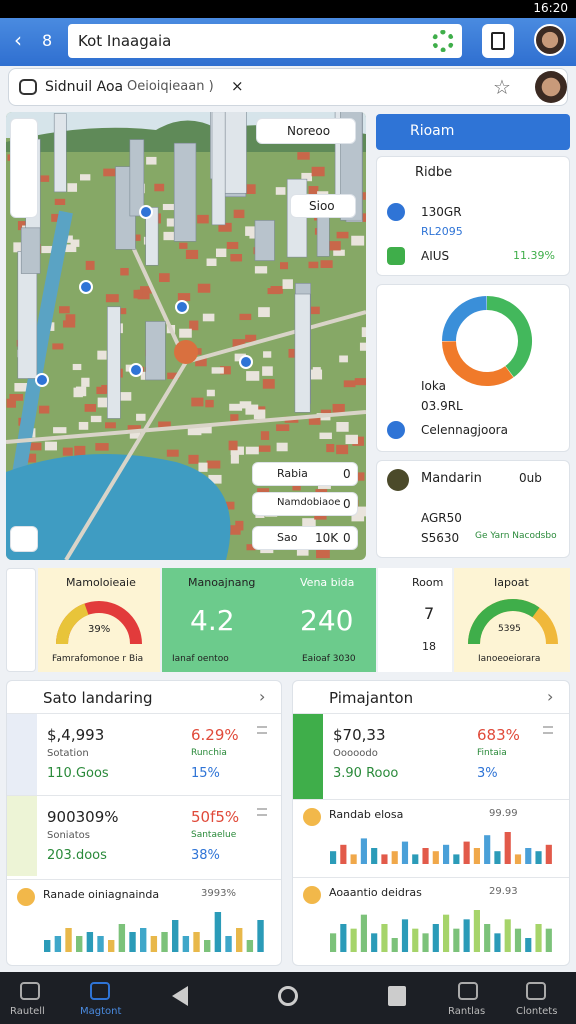 Image resolution: width=576 pixels, height=1024 pixels. What do you see at coordinates (265, 41) in the screenshot?
I see `search-box: Kot Inaagaia` at bounding box center [265, 41].